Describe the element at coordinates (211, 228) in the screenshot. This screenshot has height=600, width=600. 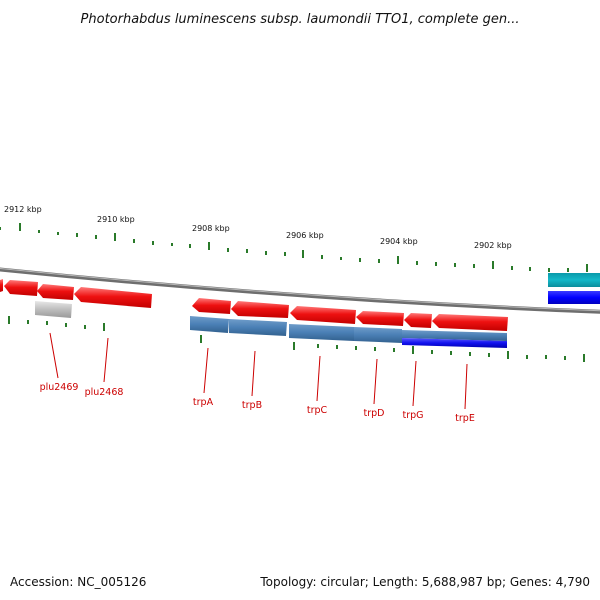
I see `scale-label: 2908 kbp` at that location.